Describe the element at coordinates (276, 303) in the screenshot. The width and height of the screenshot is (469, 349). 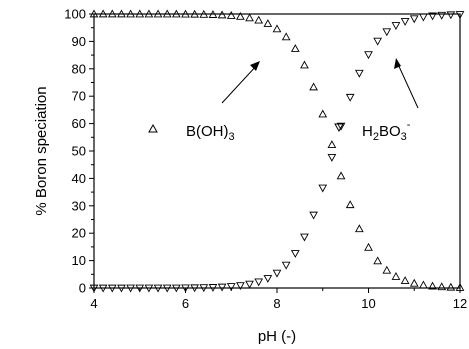
I see `x-tick-label: 8` at that location.